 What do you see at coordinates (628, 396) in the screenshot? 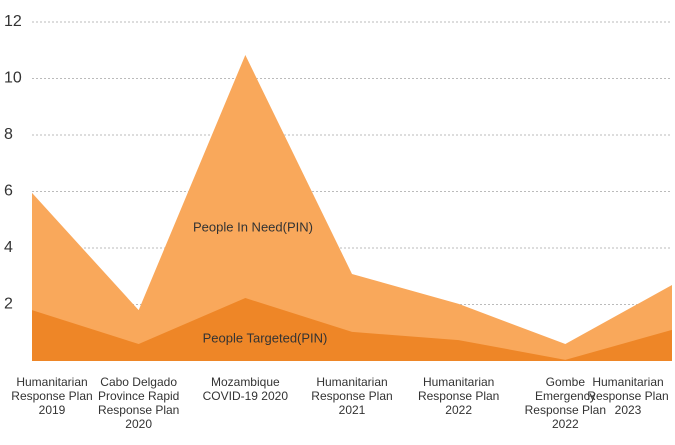
I see `x-tick-label: Humanitarian Response Plan 2023` at bounding box center [628, 396].